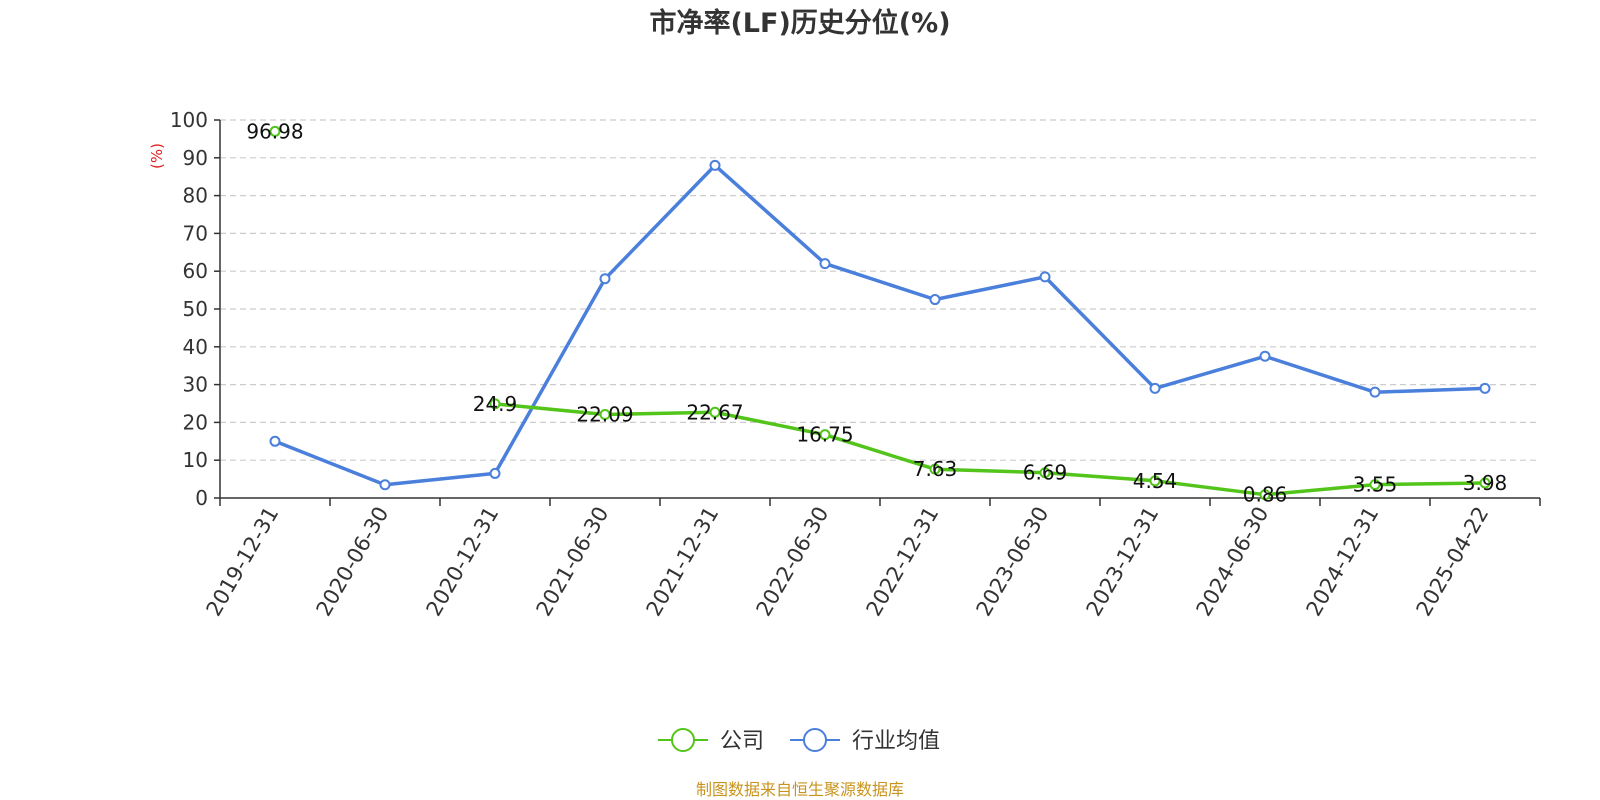  Describe the element at coordinates (195, 347) in the screenshot. I see `y-tick-label: 40` at that location.